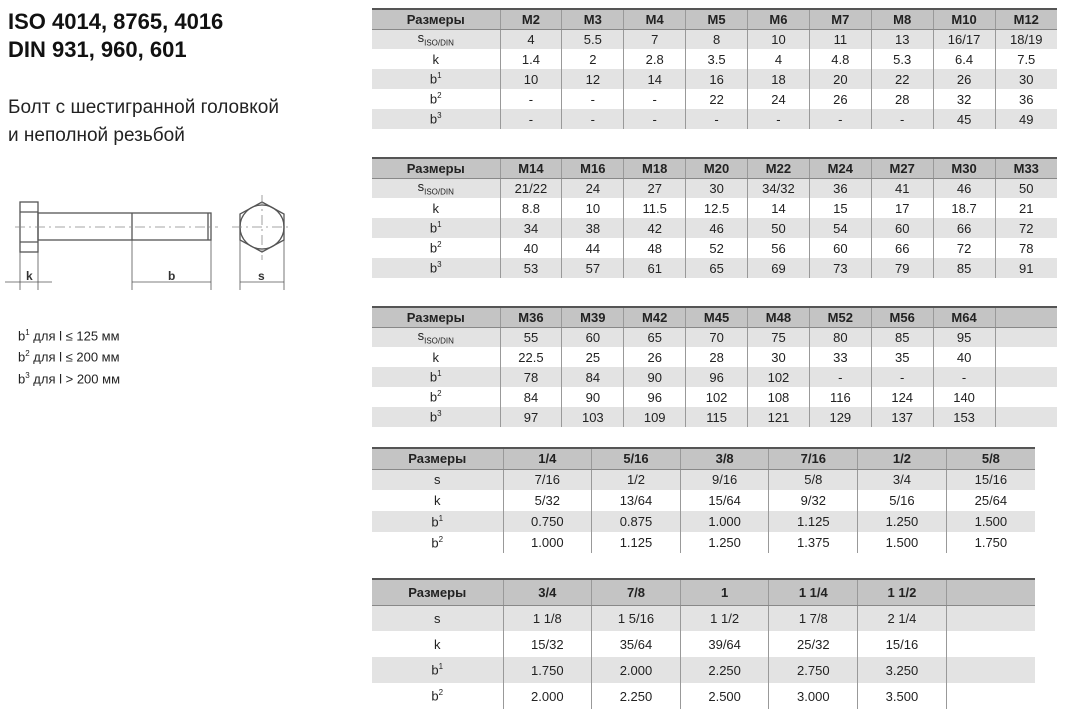 This screenshot has width=1067, height=720. I want to click on column-header: M64, so click(964, 317).